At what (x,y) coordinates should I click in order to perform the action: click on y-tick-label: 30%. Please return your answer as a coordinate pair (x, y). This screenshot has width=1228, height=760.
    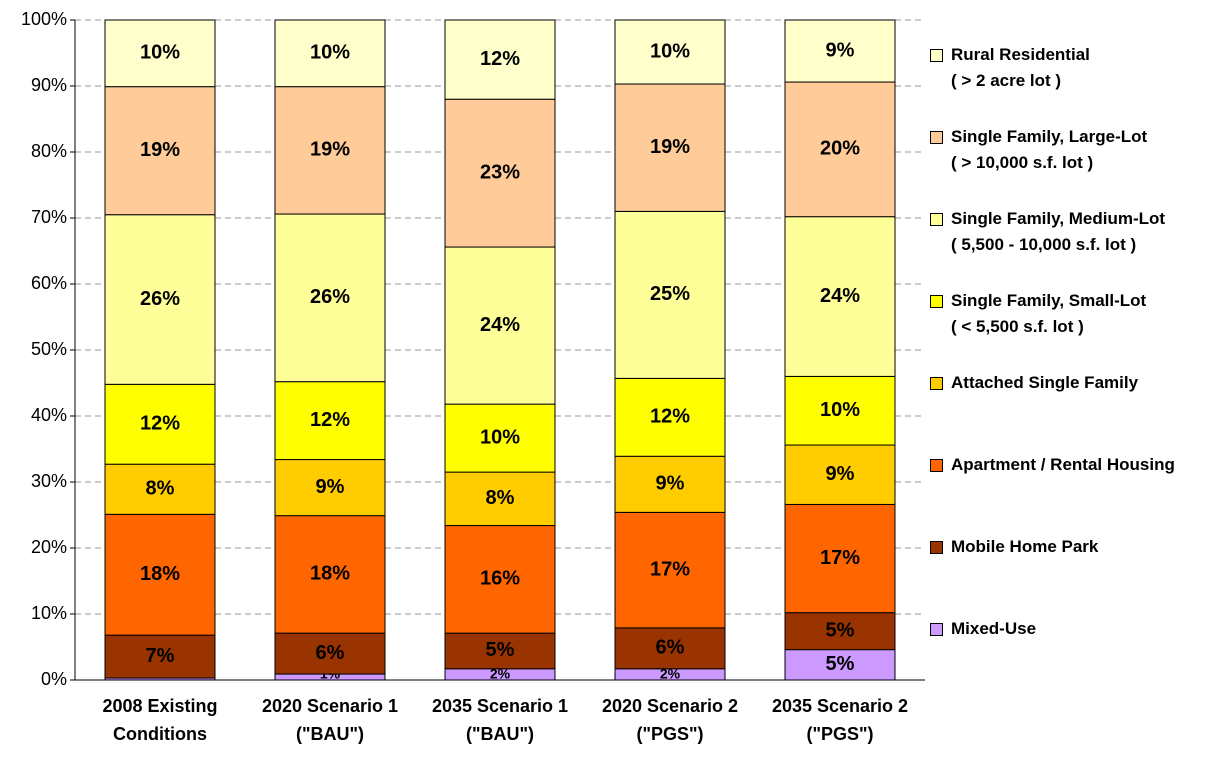
    Looking at the image, I should click on (49, 481).